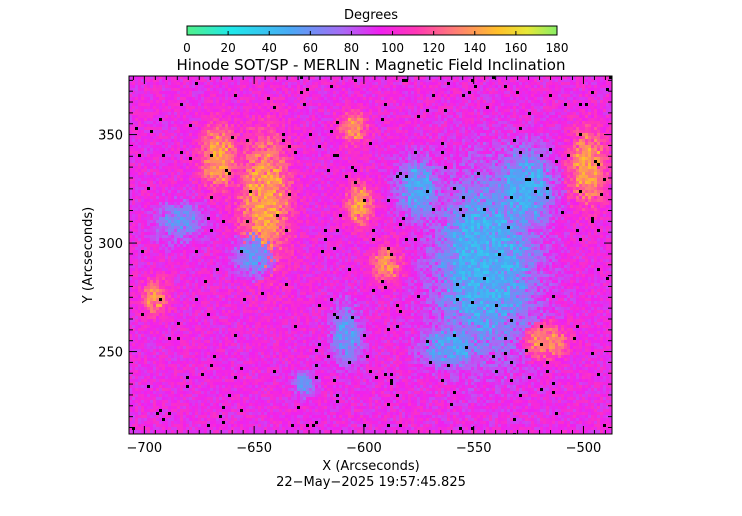  I want to click on x-axis-label: X (Arcseconds), so click(370, 466).